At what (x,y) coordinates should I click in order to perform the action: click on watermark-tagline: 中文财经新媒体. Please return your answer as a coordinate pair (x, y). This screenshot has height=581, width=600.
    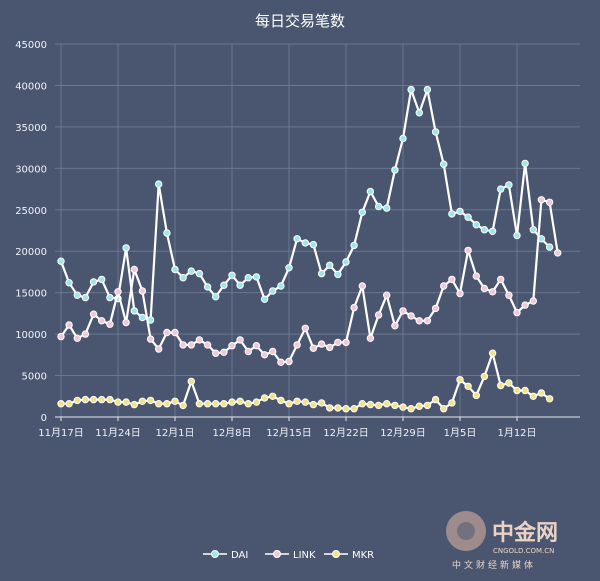
    Looking at the image, I should click on (494, 565).